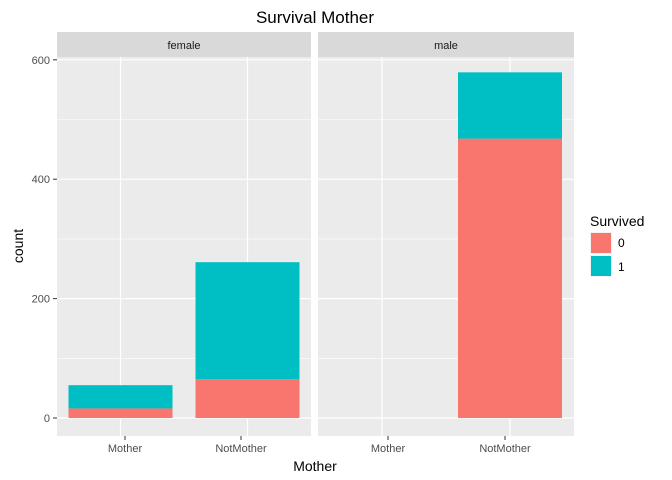 Image resolution: width=672 pixels, height=480 pixels. Describe the element at coordinates (41, 61) in the screenshot. I see `y-tick-label: 600` at that location.